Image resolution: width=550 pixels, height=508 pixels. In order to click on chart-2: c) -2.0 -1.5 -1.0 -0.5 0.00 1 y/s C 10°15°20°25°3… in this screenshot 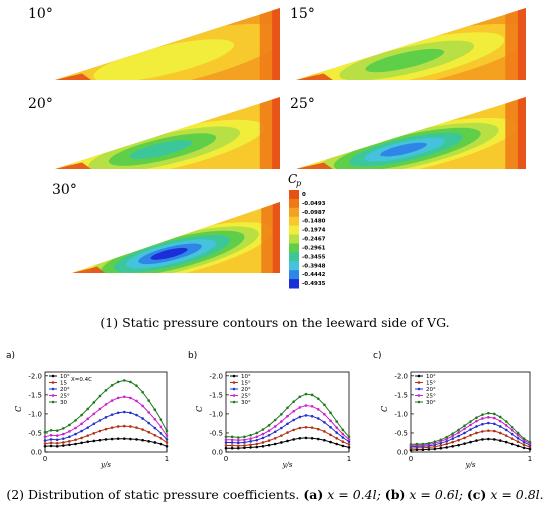, I will do `click(452, 410)`.